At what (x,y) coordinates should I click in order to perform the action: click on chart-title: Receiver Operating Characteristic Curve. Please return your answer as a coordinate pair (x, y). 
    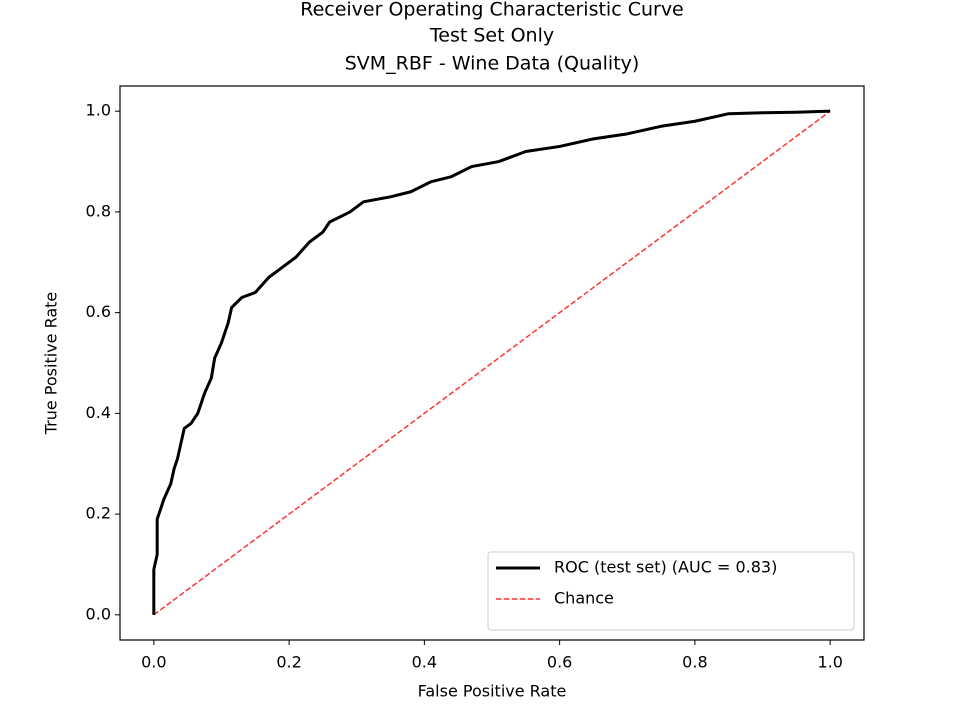
    Looking at the image, I should click on (492, 10).